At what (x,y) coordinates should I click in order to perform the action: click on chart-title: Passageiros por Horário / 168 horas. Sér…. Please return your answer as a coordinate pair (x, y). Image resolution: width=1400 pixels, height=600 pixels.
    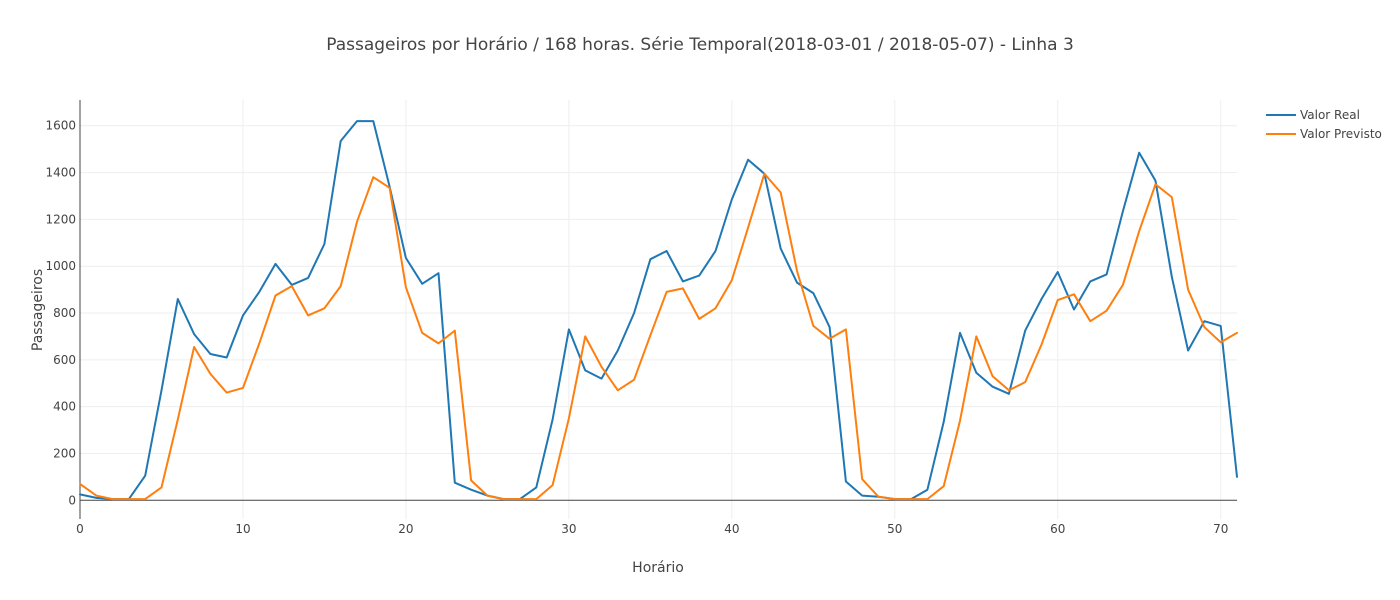
    Looking at the image, I should click on (700, 45).